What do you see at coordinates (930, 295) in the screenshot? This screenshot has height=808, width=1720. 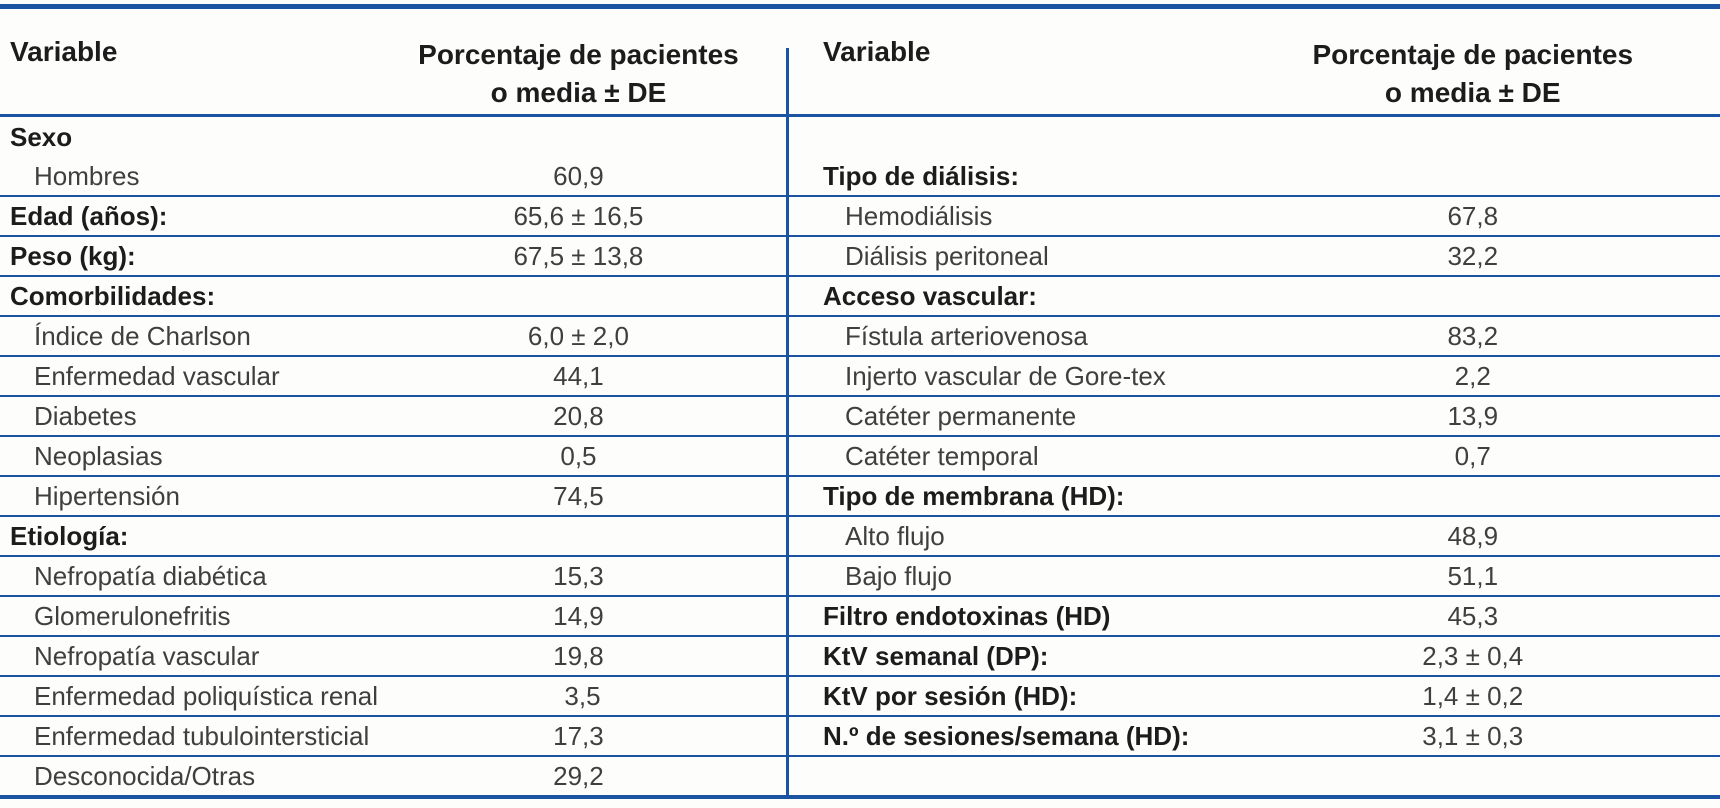 I see `row-label: Acceso vascular:` at bounding box center [930, 295].